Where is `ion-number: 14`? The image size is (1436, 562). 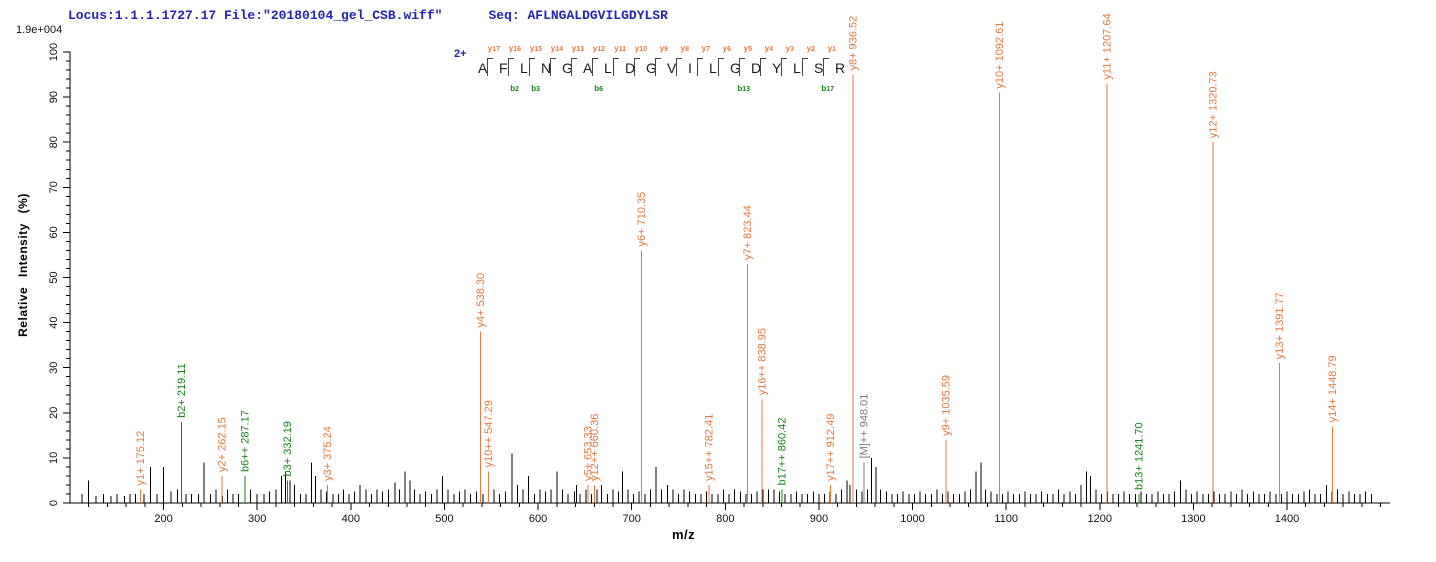
ion-number: 14 is located at coordinates (559, 49).